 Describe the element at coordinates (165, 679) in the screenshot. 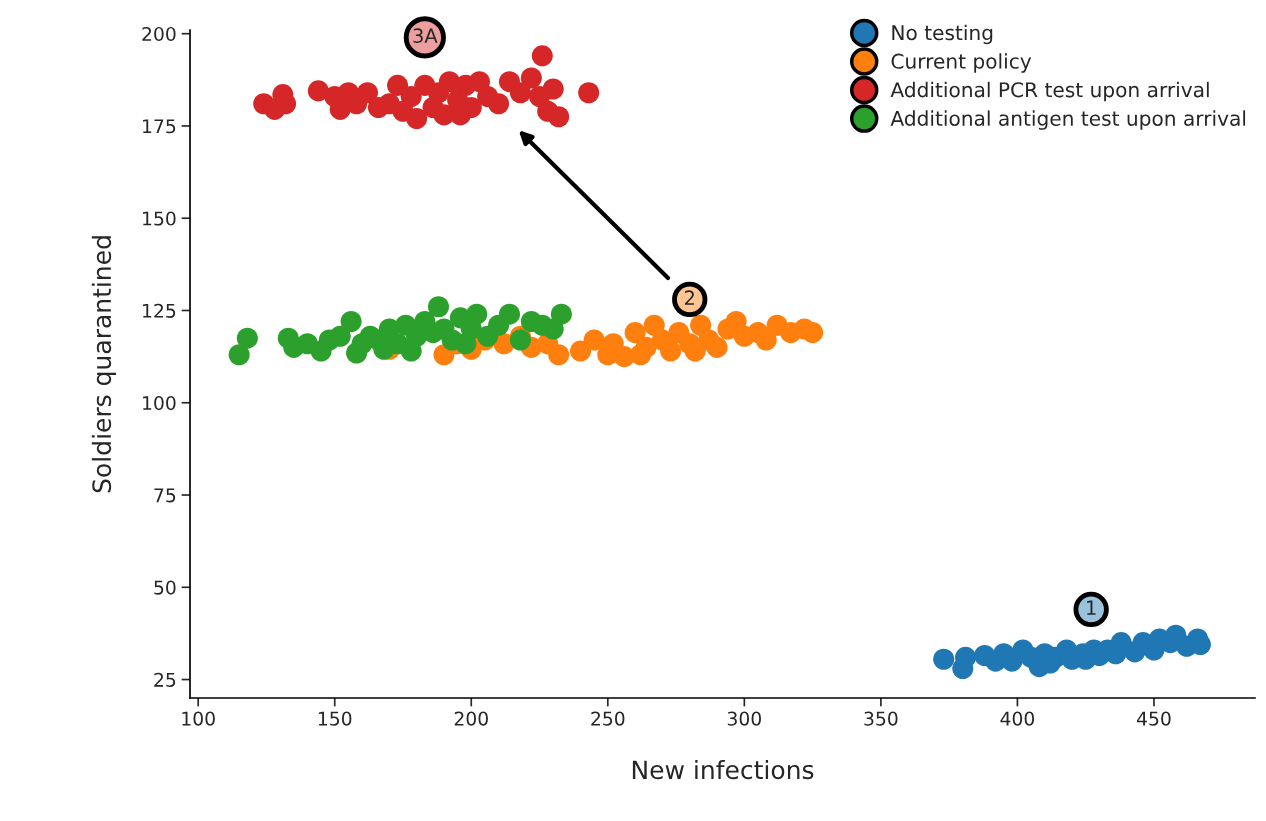

I see `y-tick-label: 25` at that location.